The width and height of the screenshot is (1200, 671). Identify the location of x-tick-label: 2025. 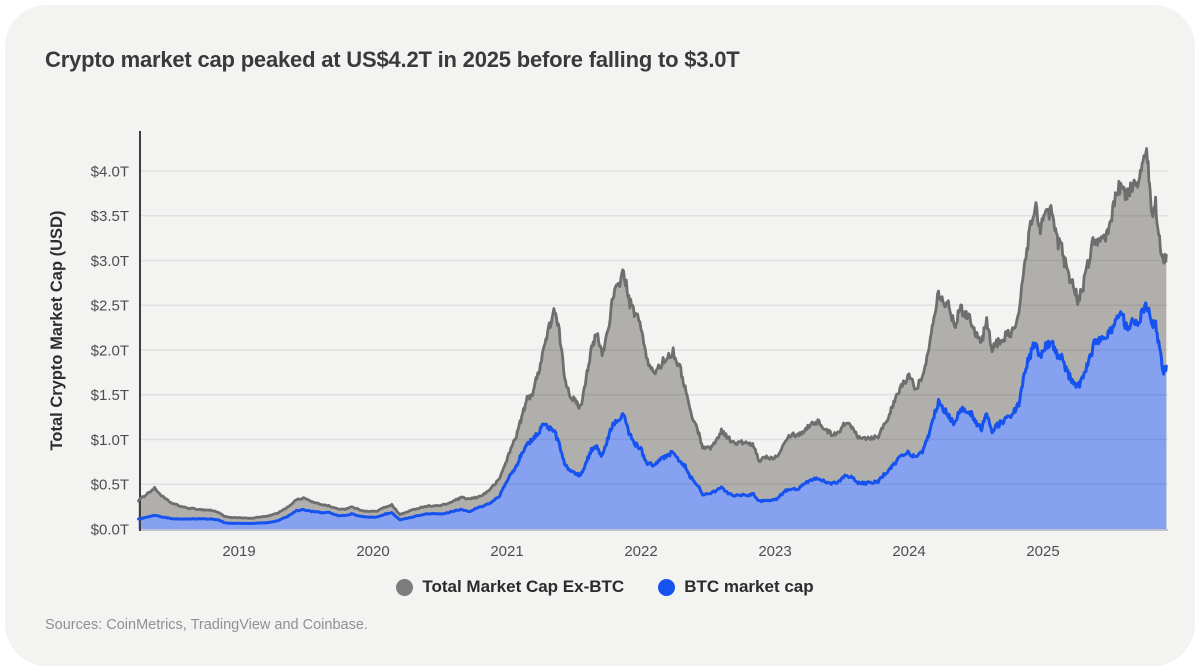
(1042, 551).